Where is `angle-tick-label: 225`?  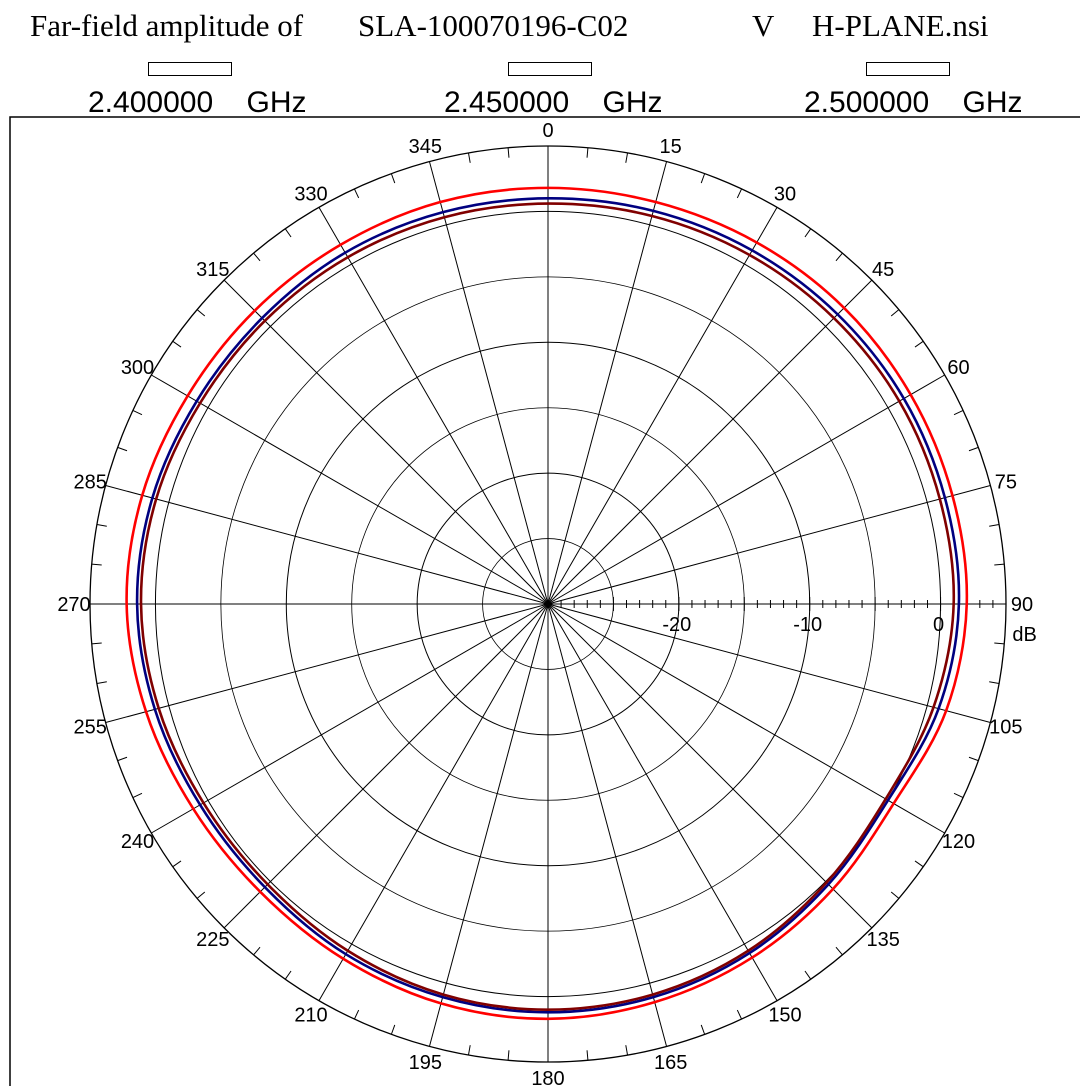
angle-tick-label: 225 is located at coordinates (212, 940).